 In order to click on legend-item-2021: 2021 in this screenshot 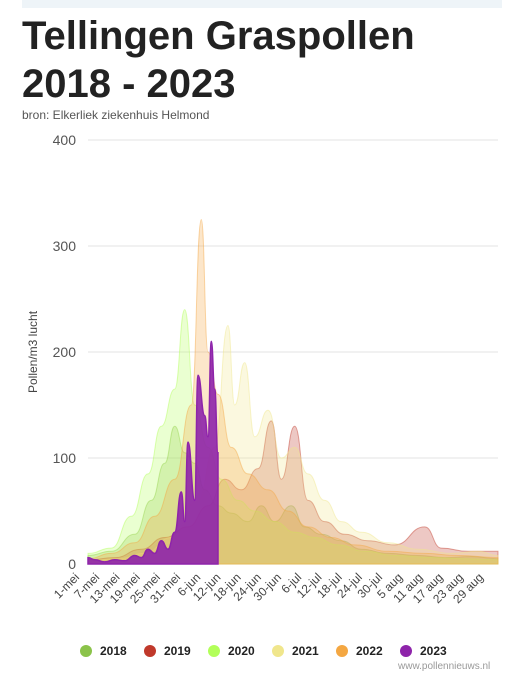, I will do `click(295, 651)`.